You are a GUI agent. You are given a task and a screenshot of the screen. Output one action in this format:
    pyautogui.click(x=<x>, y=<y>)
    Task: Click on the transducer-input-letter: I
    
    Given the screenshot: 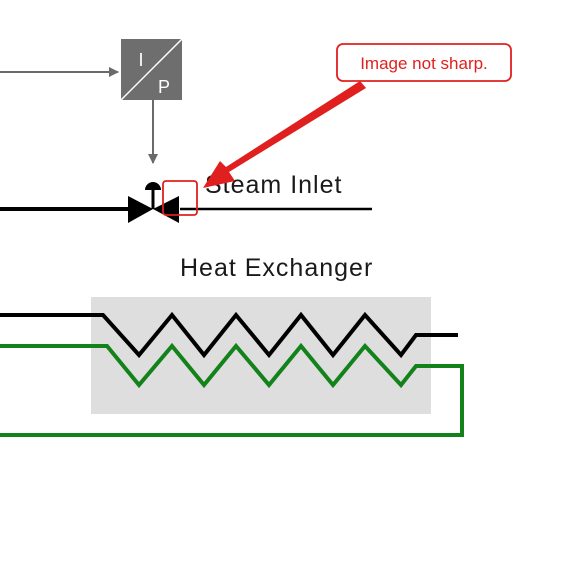 What is the action you would take?
    pyautogui.click(x=140, y=60)
    